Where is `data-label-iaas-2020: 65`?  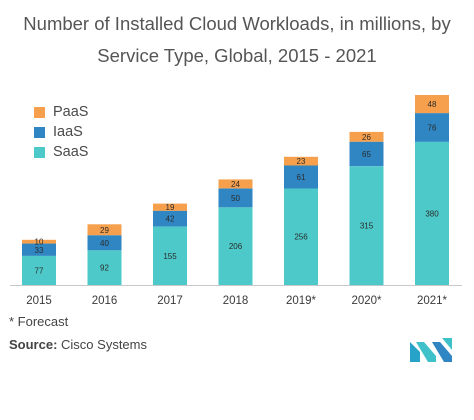
data-label-iaas-2020: 65 is located at coordinates (366, 154).